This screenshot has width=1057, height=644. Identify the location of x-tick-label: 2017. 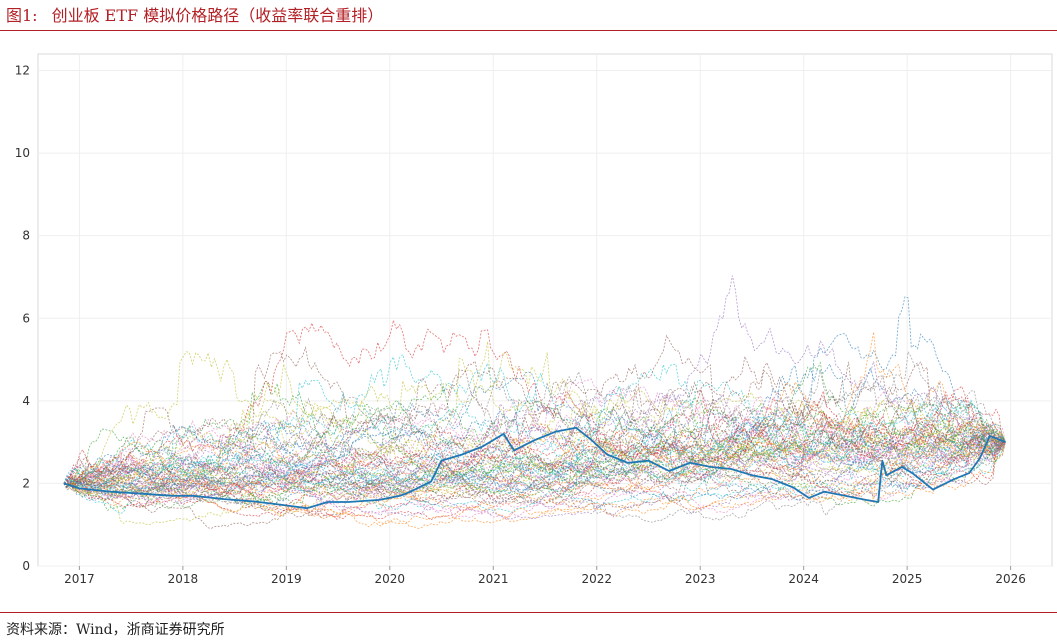
(79, 579).